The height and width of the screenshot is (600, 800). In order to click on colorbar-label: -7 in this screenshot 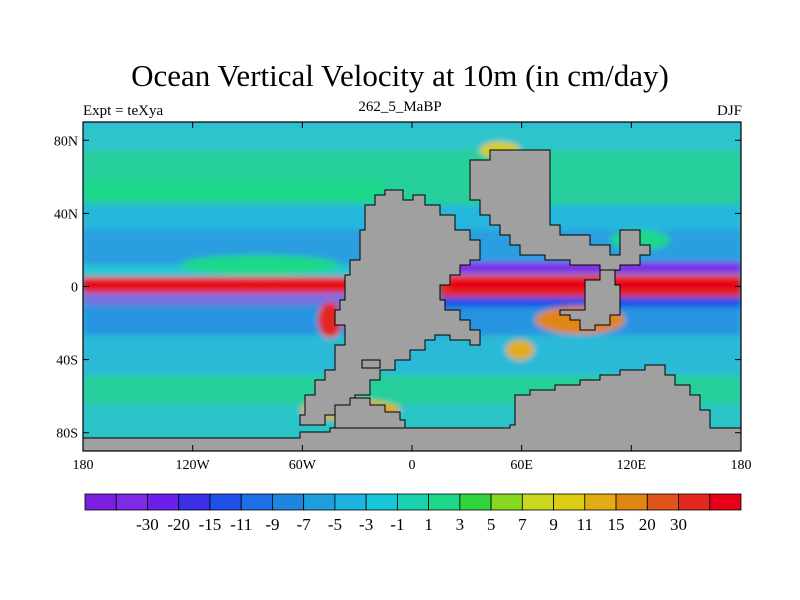, I will do `click(304, 524)`.